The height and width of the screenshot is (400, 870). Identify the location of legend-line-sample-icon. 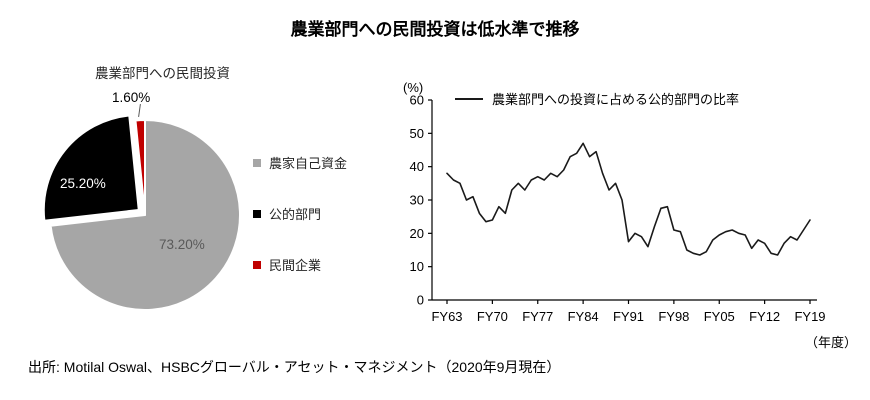
(469, 98).